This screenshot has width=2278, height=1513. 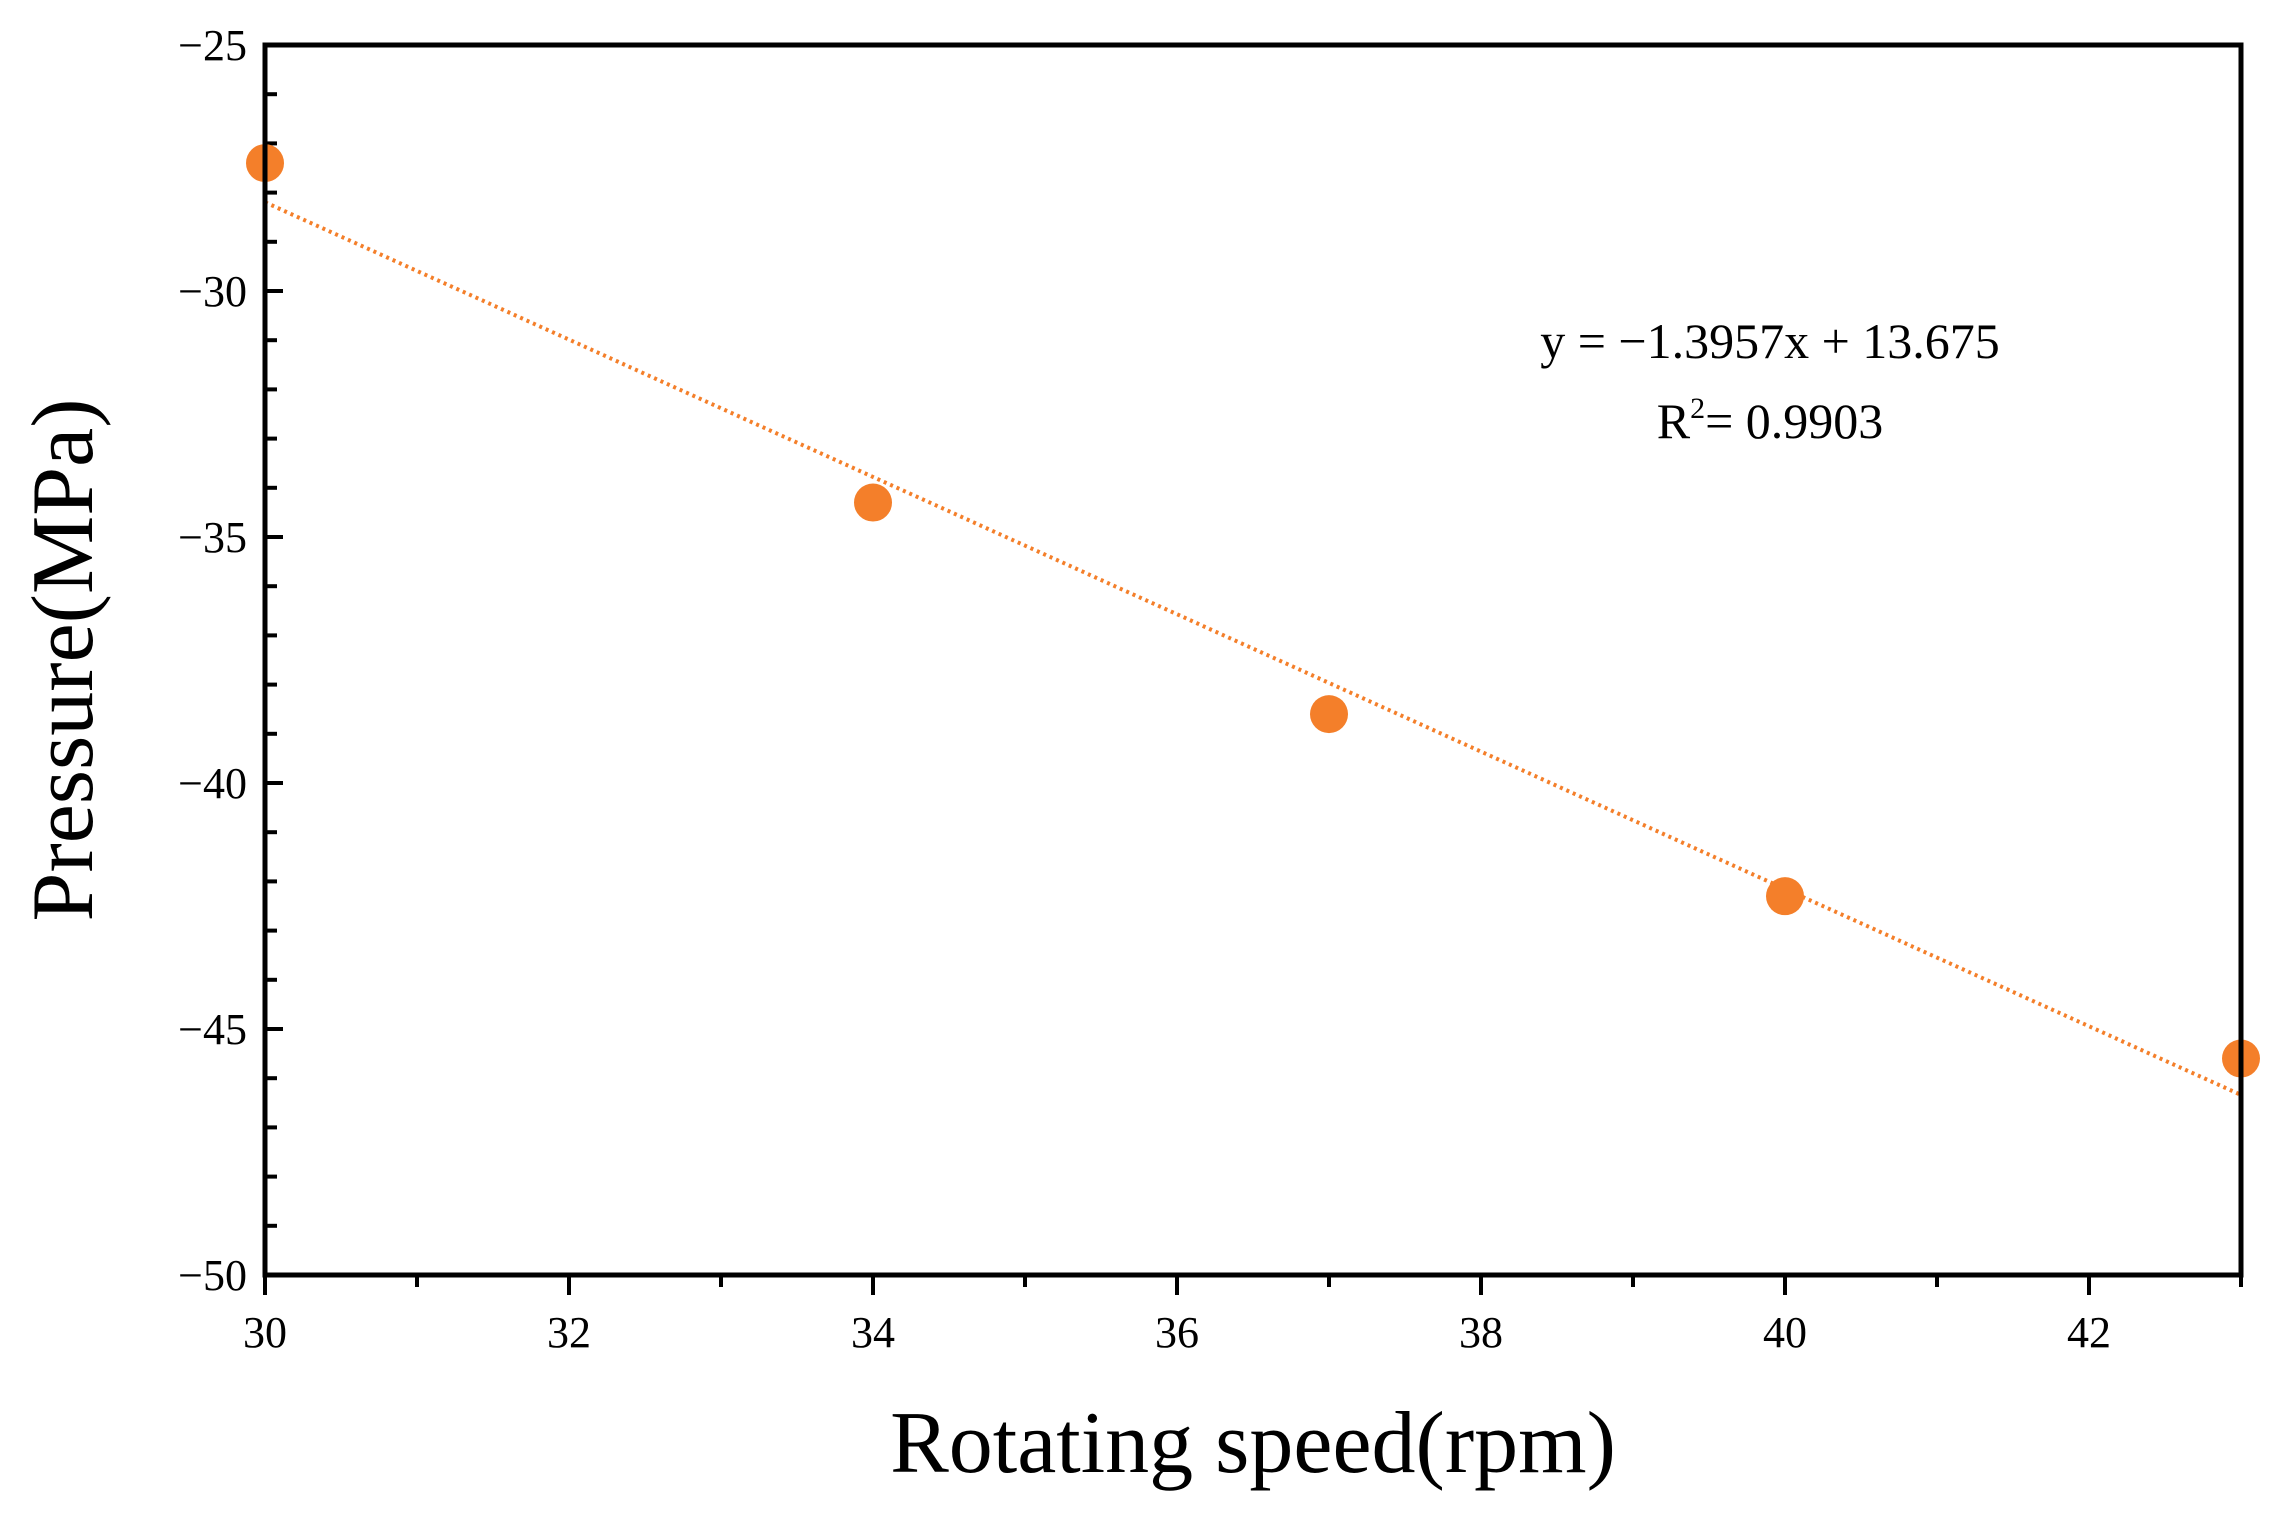 What do you see at coordinates (212, 660) in the screenshot?
I see `y-tick-labels: −25 −30 −35 −40 −45 −50` at bounding box center [212, 660].